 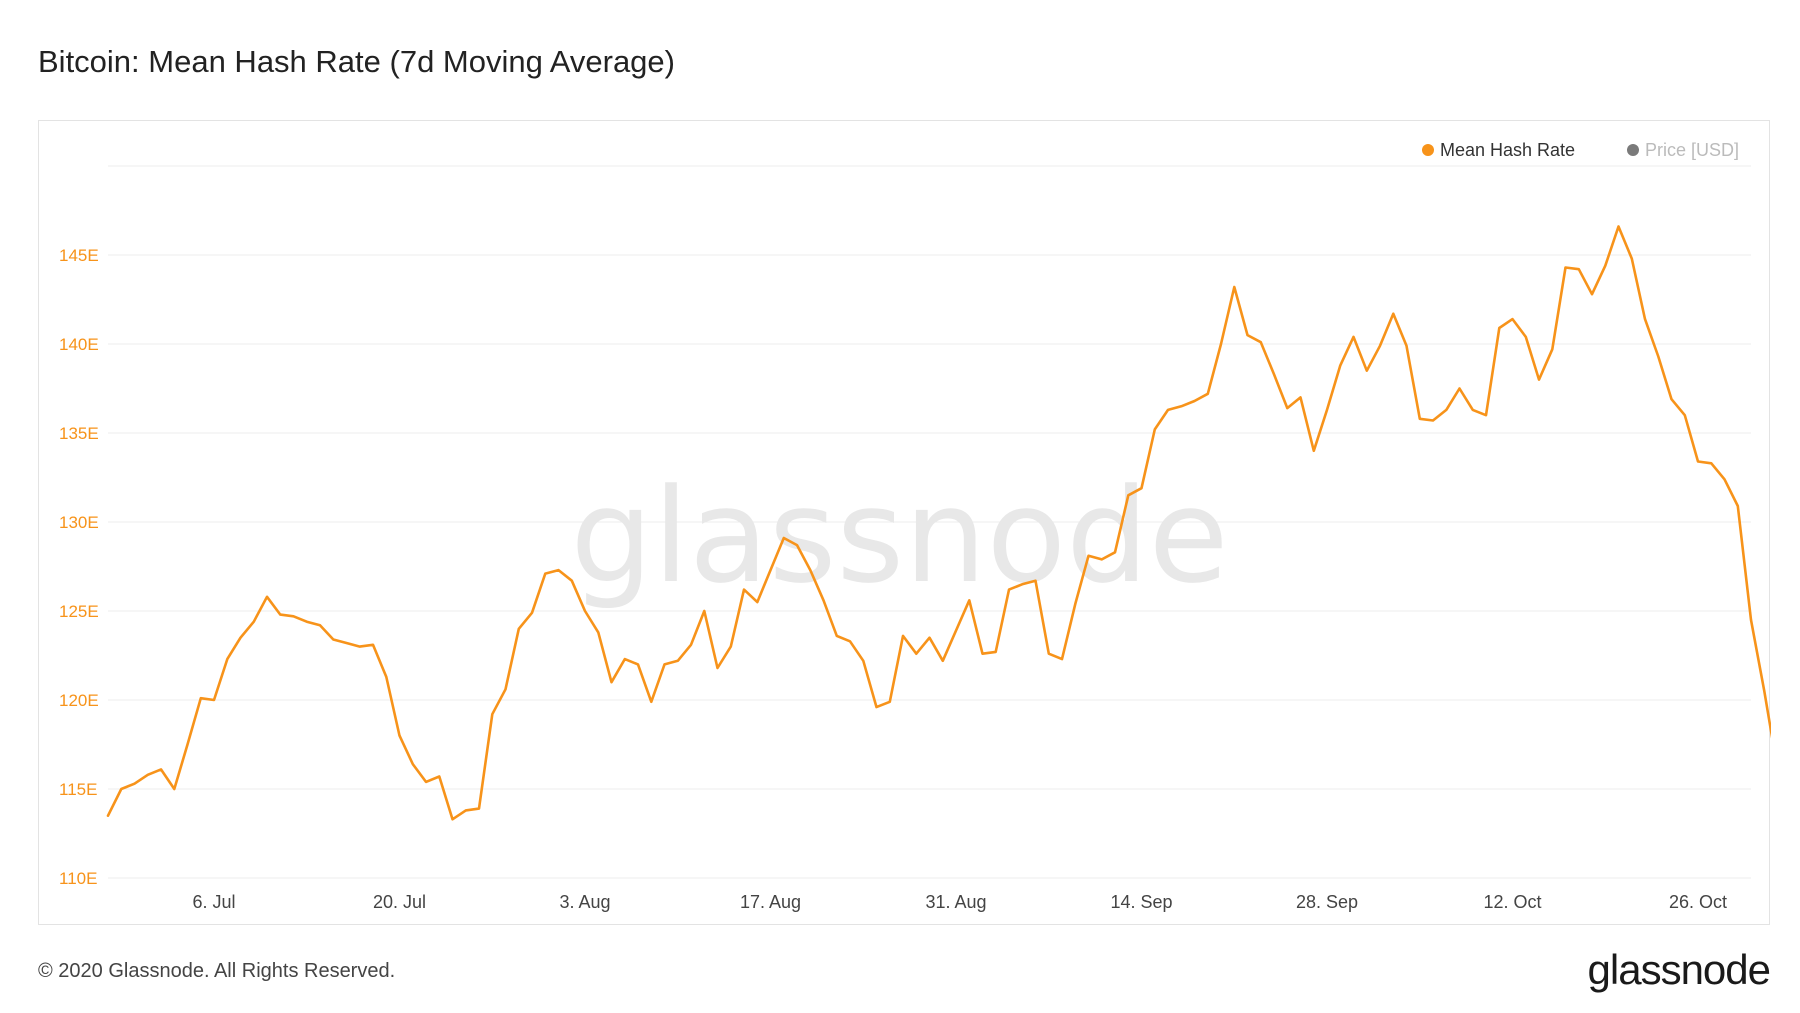 I want to click on legend-label-price-usd: Price [USD], so click(x=1692, y=150).